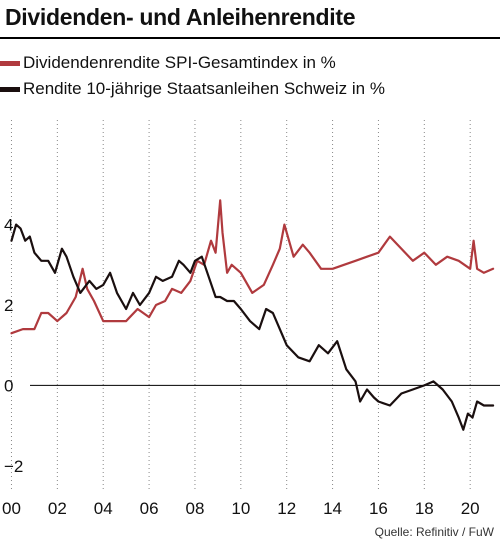  I want to click on x-tick-label-00: 00, so click(11, 508).